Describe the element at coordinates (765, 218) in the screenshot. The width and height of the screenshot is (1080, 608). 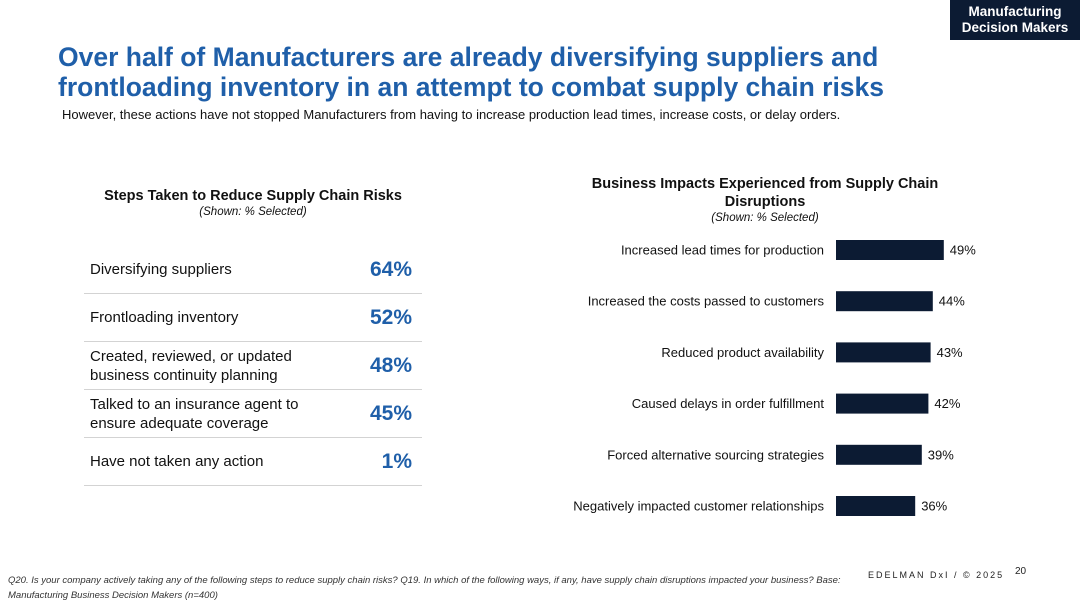
I see `chart-subtitle: (Shown: % Selected)` at that location.